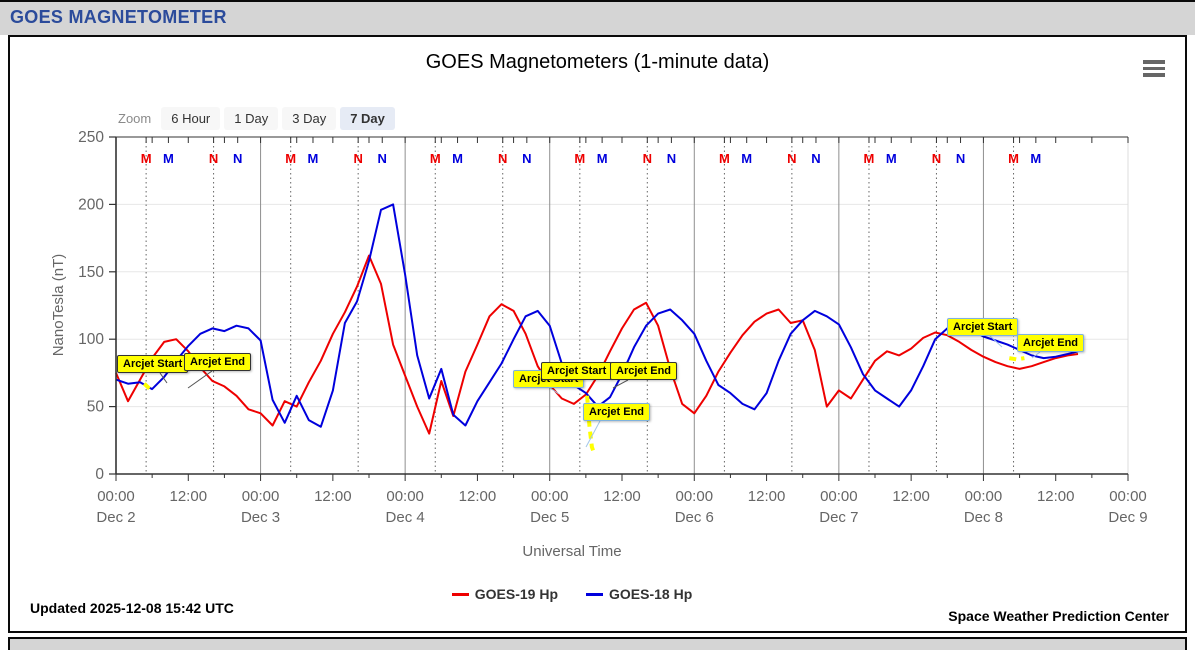 Image resolution: width=1195 pixels, height=650 pixels. What do you see at coordinates (96, 407) in the screenshot?
I see `y-tick-label: 50` at bounding box center [96, 407].